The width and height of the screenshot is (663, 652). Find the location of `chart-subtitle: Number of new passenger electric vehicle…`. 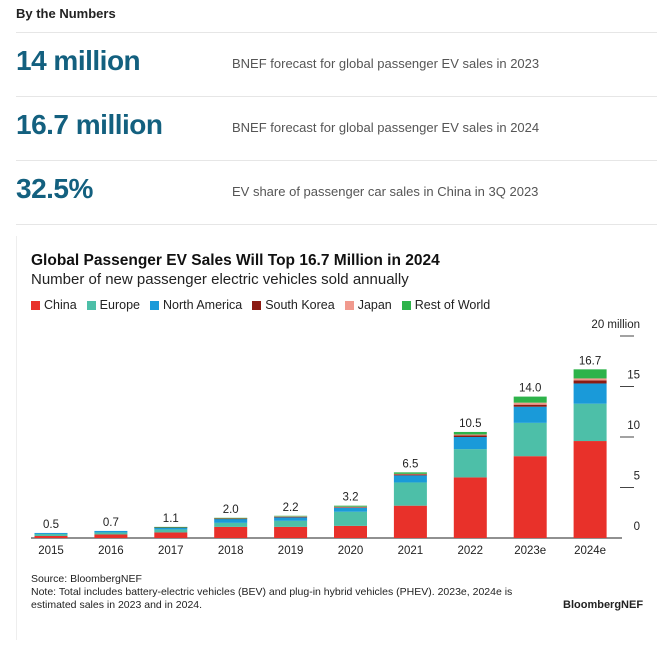

chart-subtitle: Number of new passenger electric vehicle… is located at coordinates (220, 279).